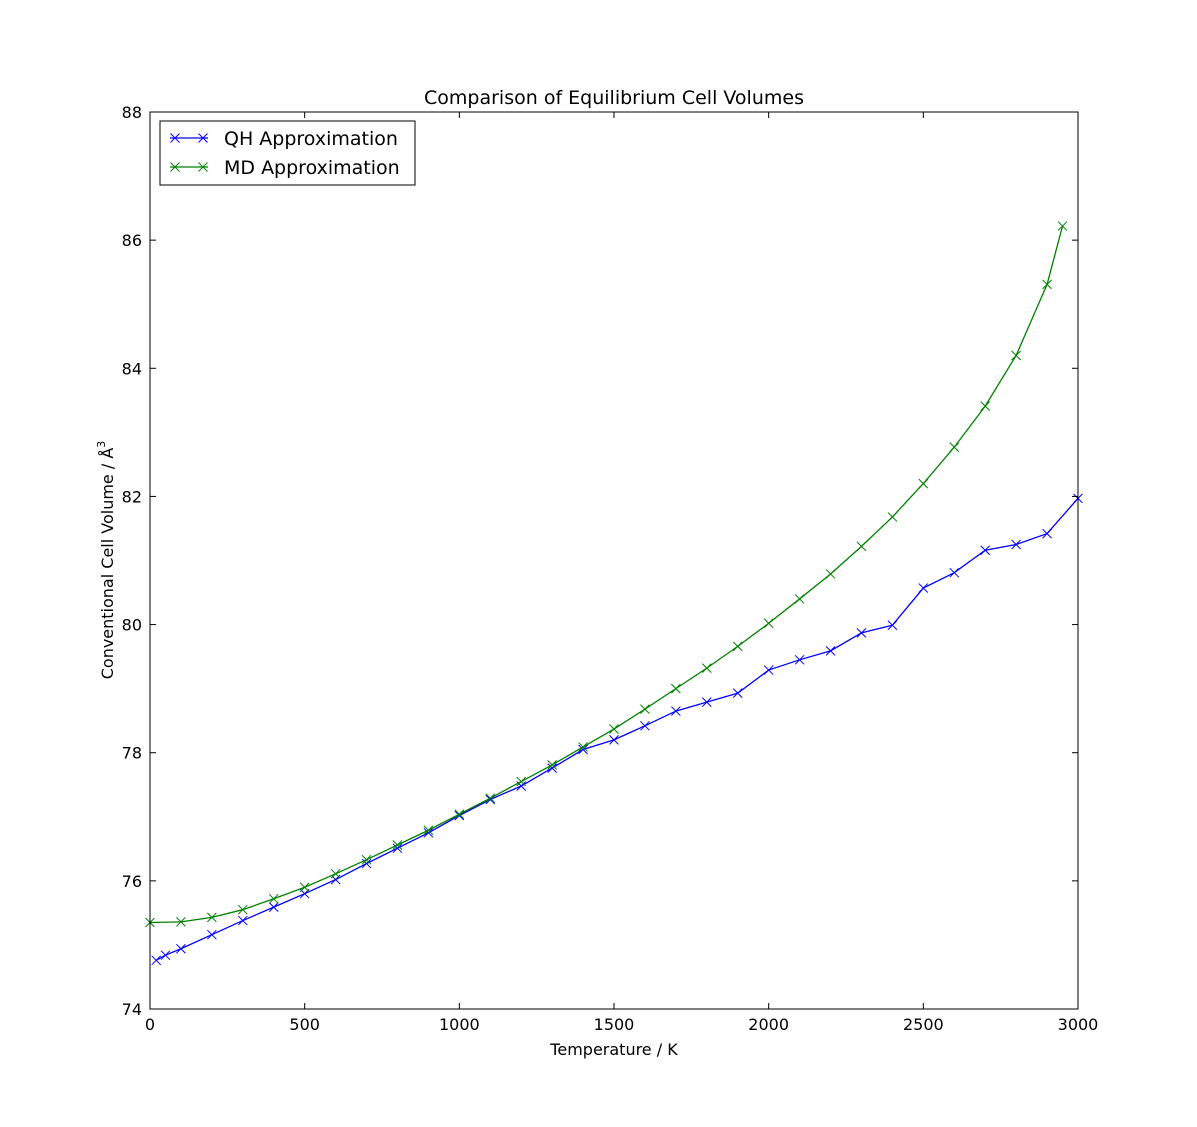 Image resolution: width=1197 pixels, height=1127 pixels. What do you see at coordinates (132, 368) in the screenshot?
I see `y-tick-label: 84` at bounding box center [132, 368].